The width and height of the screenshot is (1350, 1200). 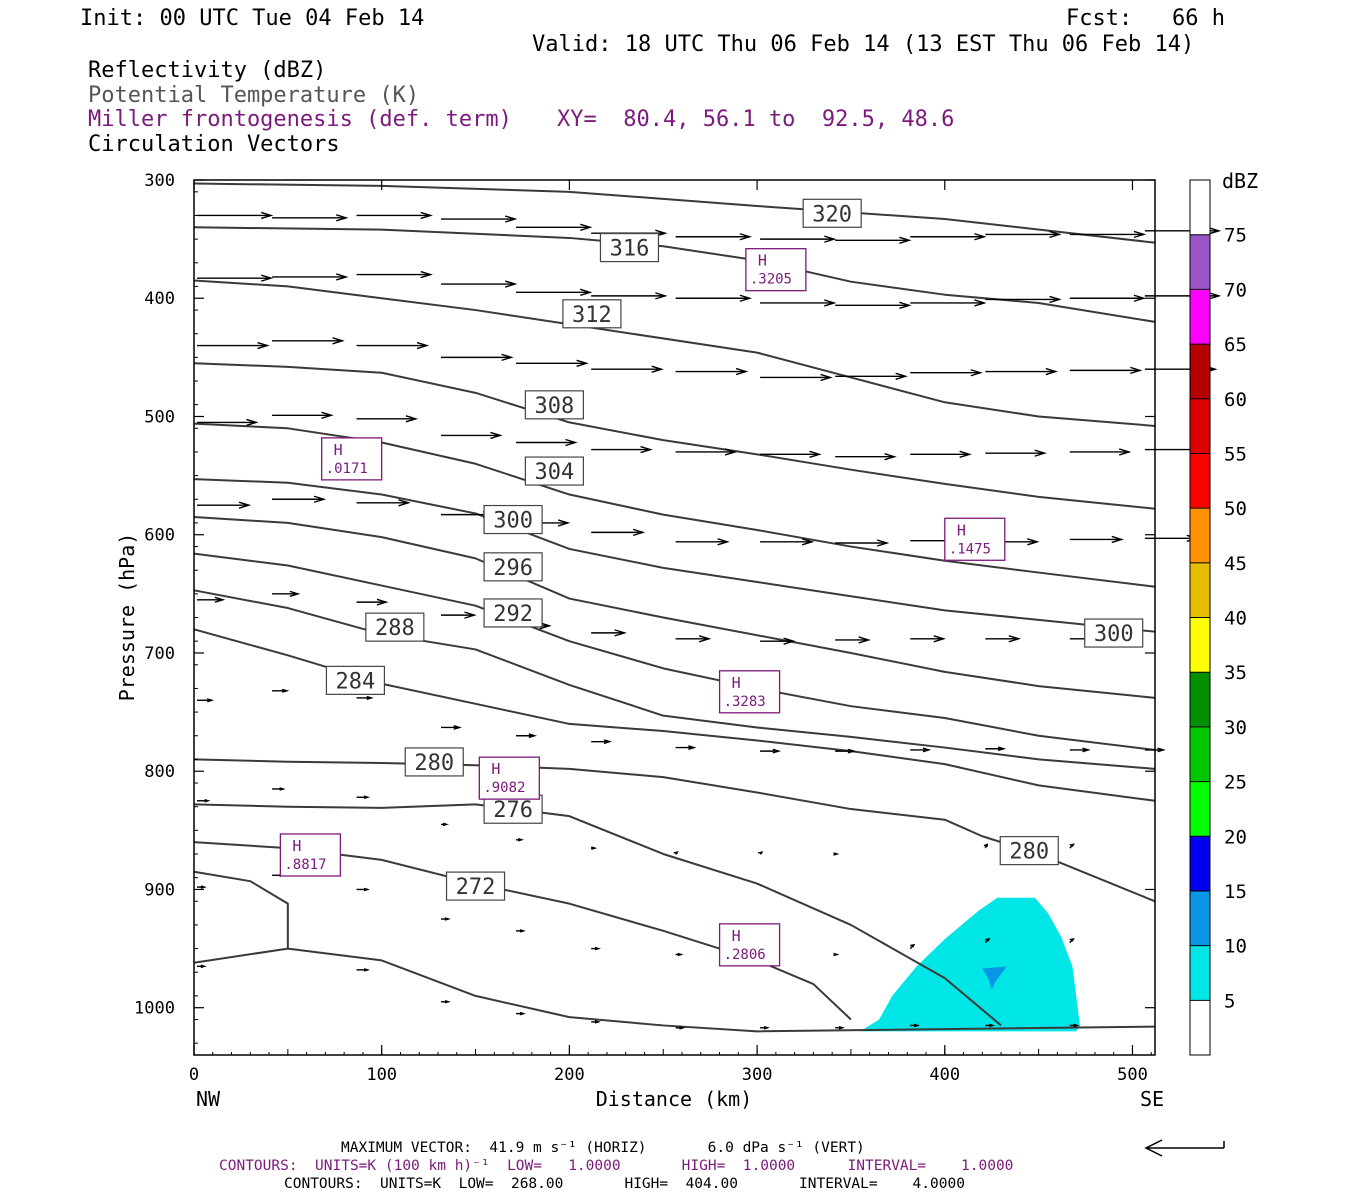 I want to click on svg-text: 308, so click(x=555, y=406).